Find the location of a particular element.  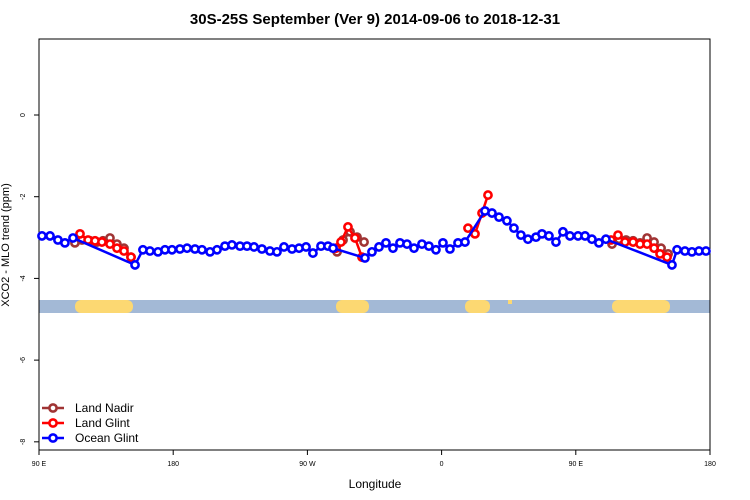

y-tick-label: -4 is located at coordinates (23, 278).